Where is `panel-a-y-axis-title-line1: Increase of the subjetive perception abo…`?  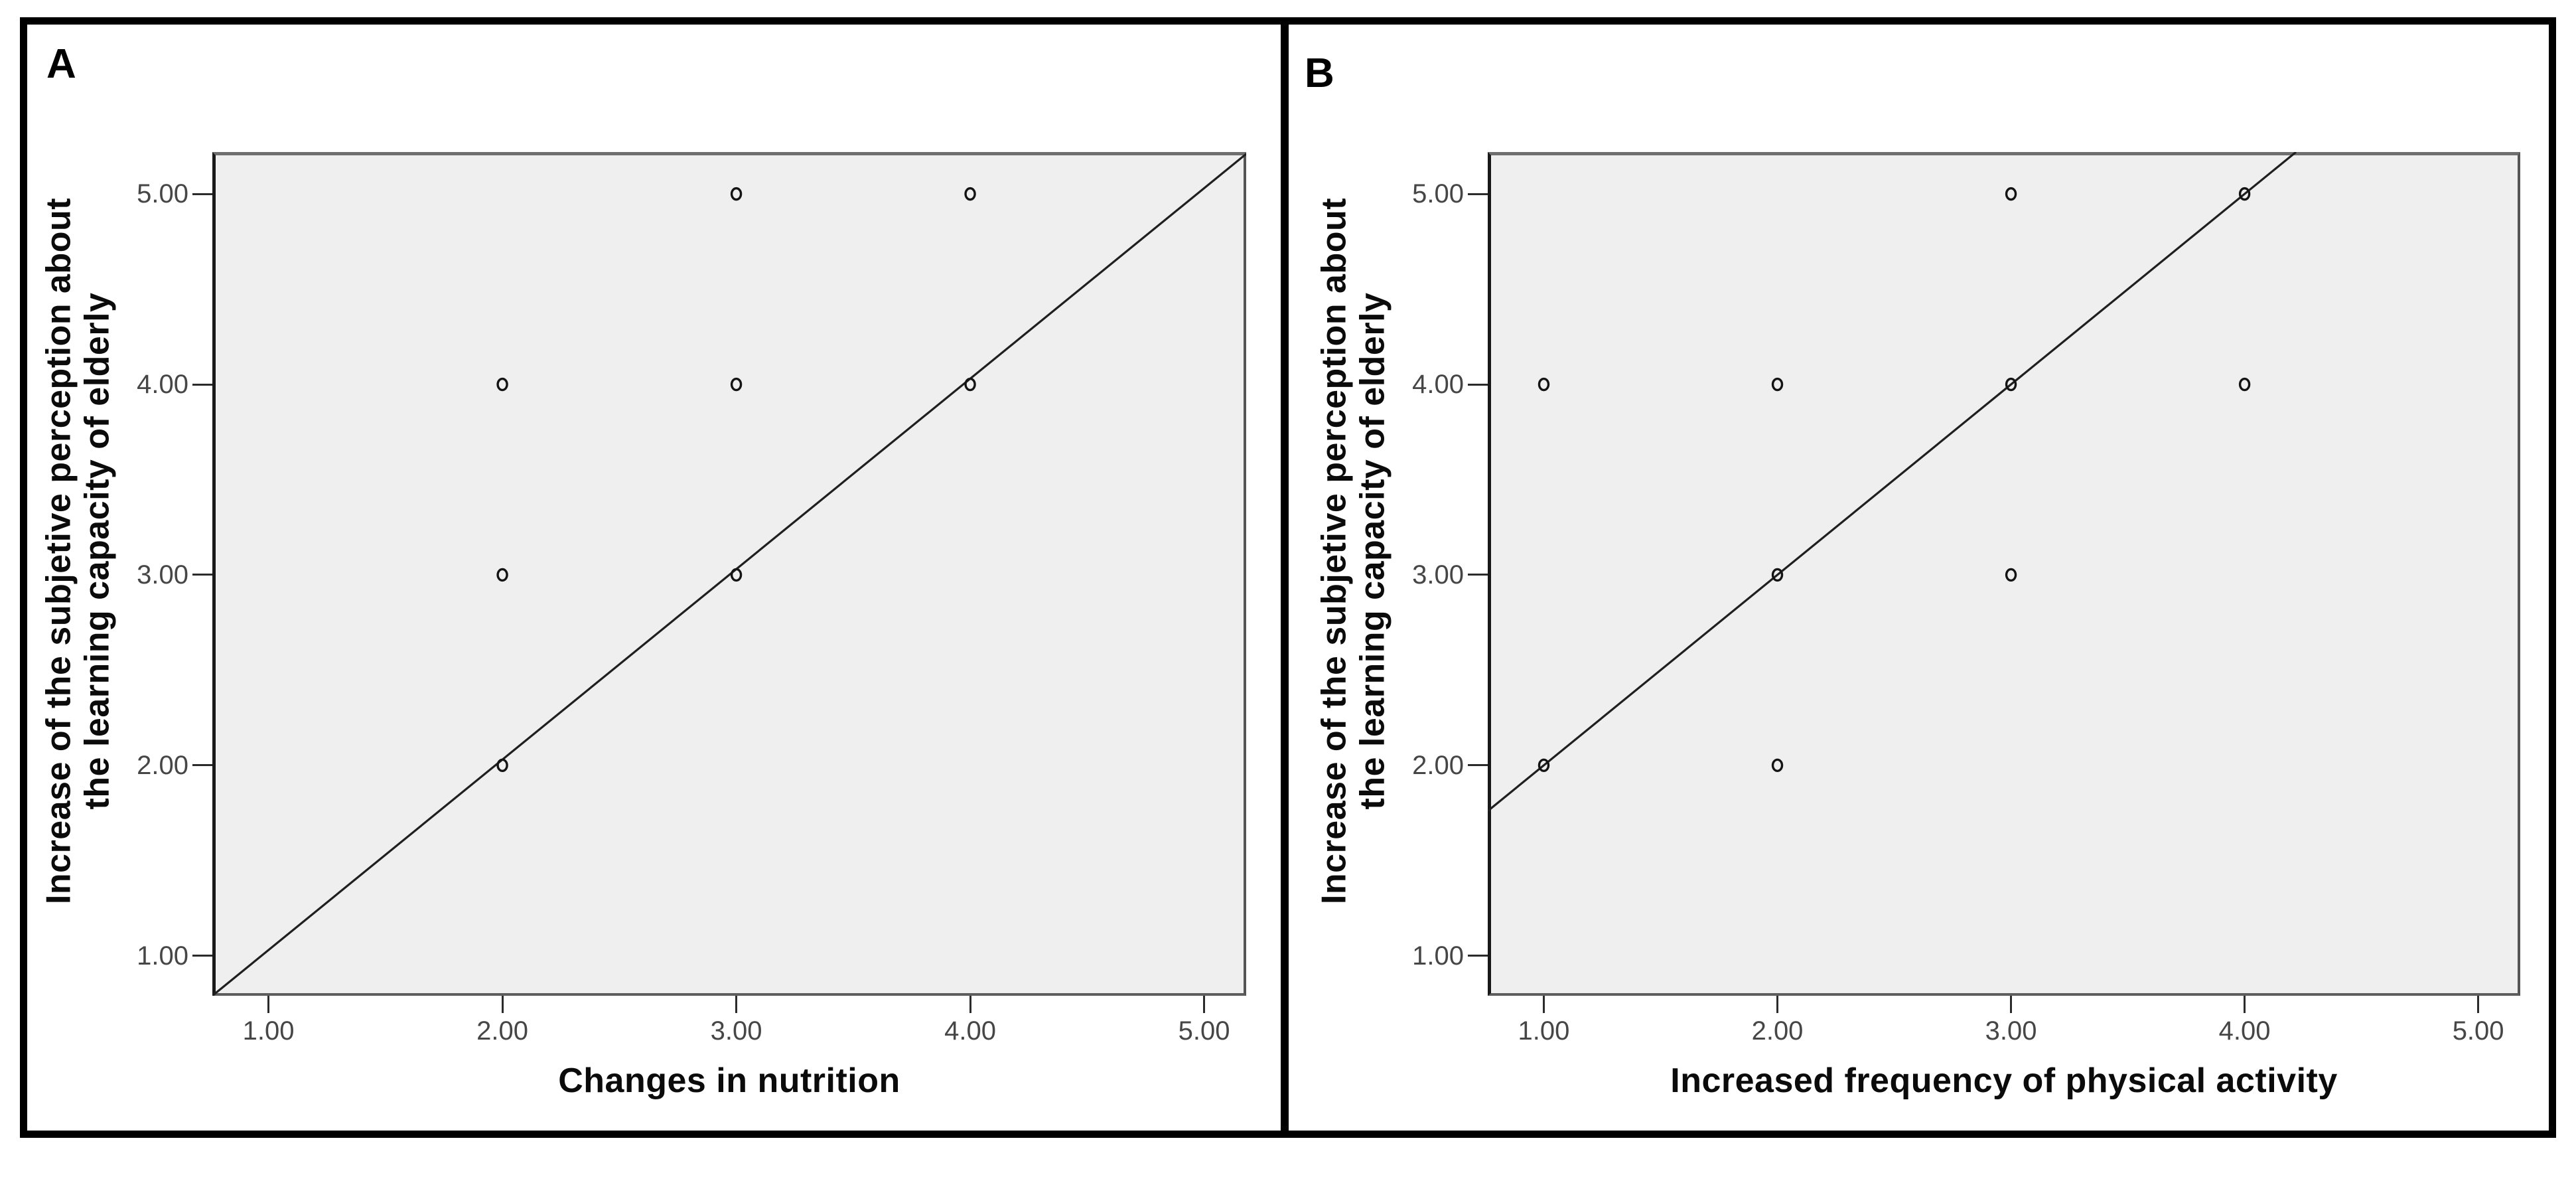 panel-a-y-axis-title-line1: Increase of the subjetive perception abo… is located at coordinates (59, 551).